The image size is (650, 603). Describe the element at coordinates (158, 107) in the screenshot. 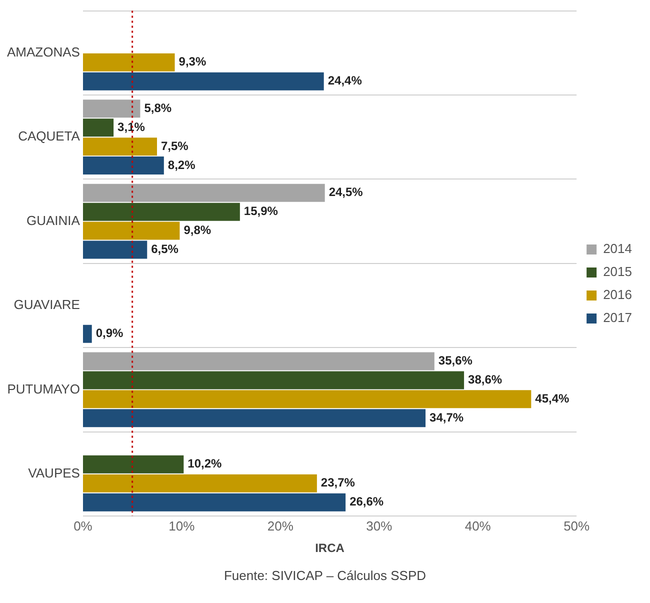

I see `data-label: 5,8%` at that location.